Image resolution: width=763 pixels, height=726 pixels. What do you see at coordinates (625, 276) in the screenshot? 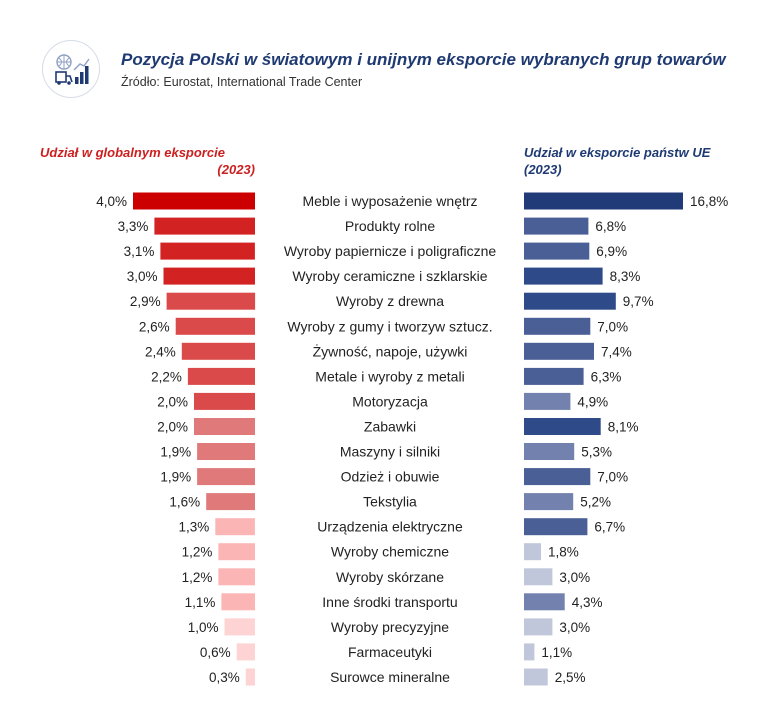
I see `right-value-label: 8,3%` at bounding box center [625, 276].